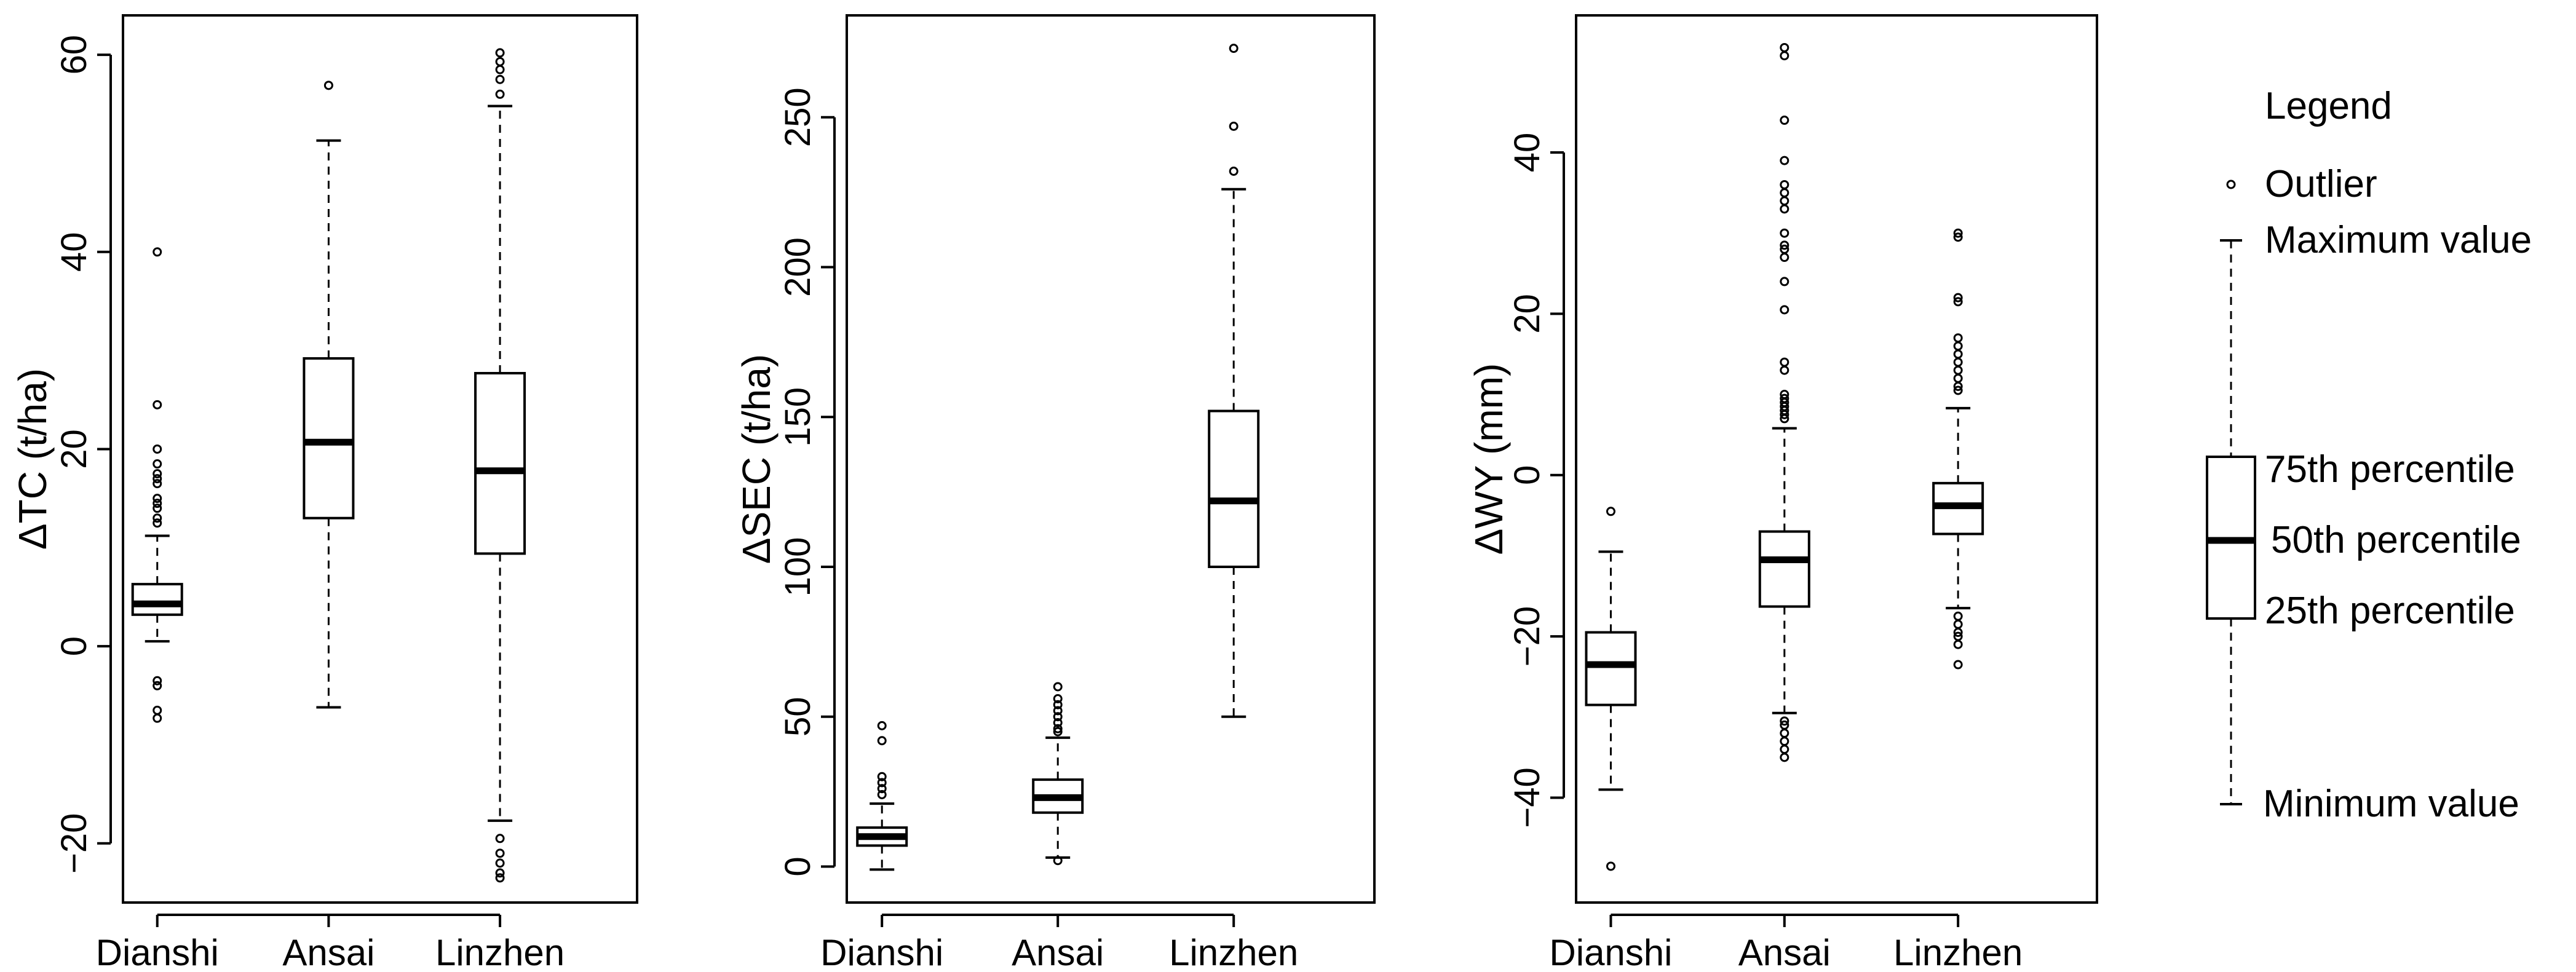  I want to click on legend-outlier-marker, so click(2231, 184).